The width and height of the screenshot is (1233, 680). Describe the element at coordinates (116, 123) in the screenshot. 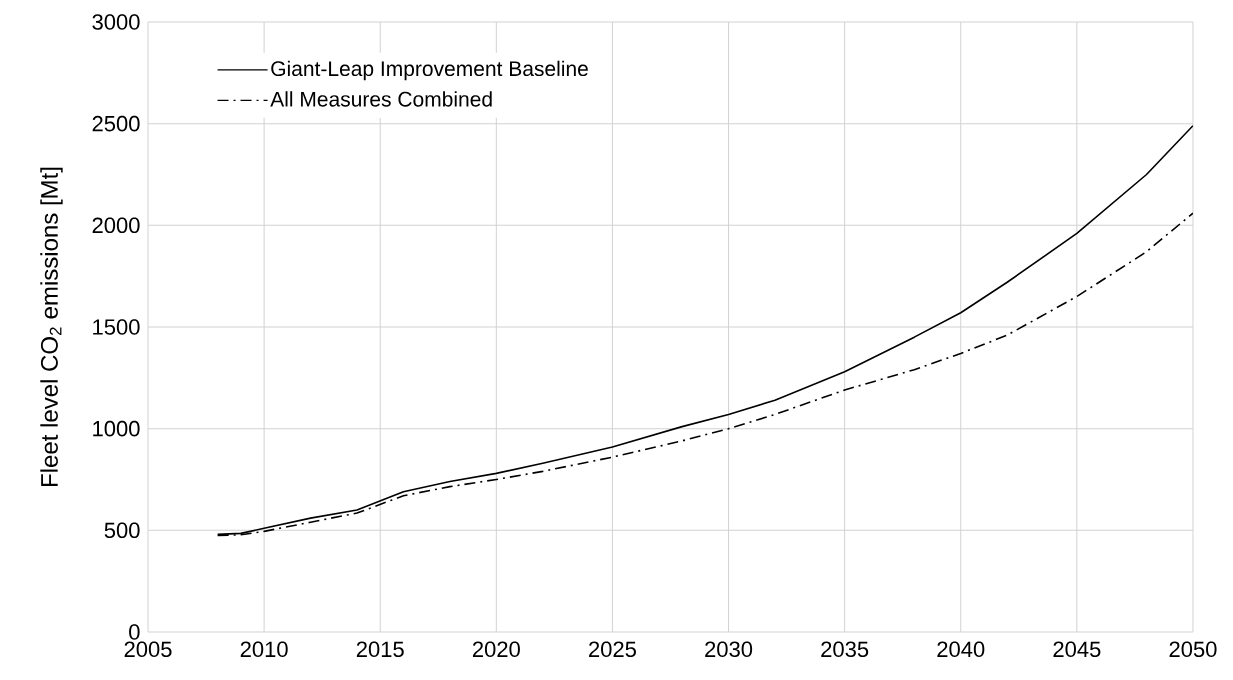

I see `y-tick-label: 2500` at that location.